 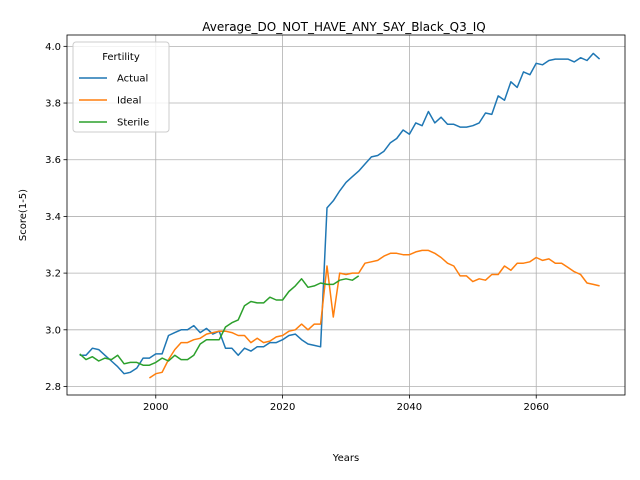 What do you see at coordinates (219, 320) in the screenshot?
I see `series-line-sterile` at bounding box center [219, 320].